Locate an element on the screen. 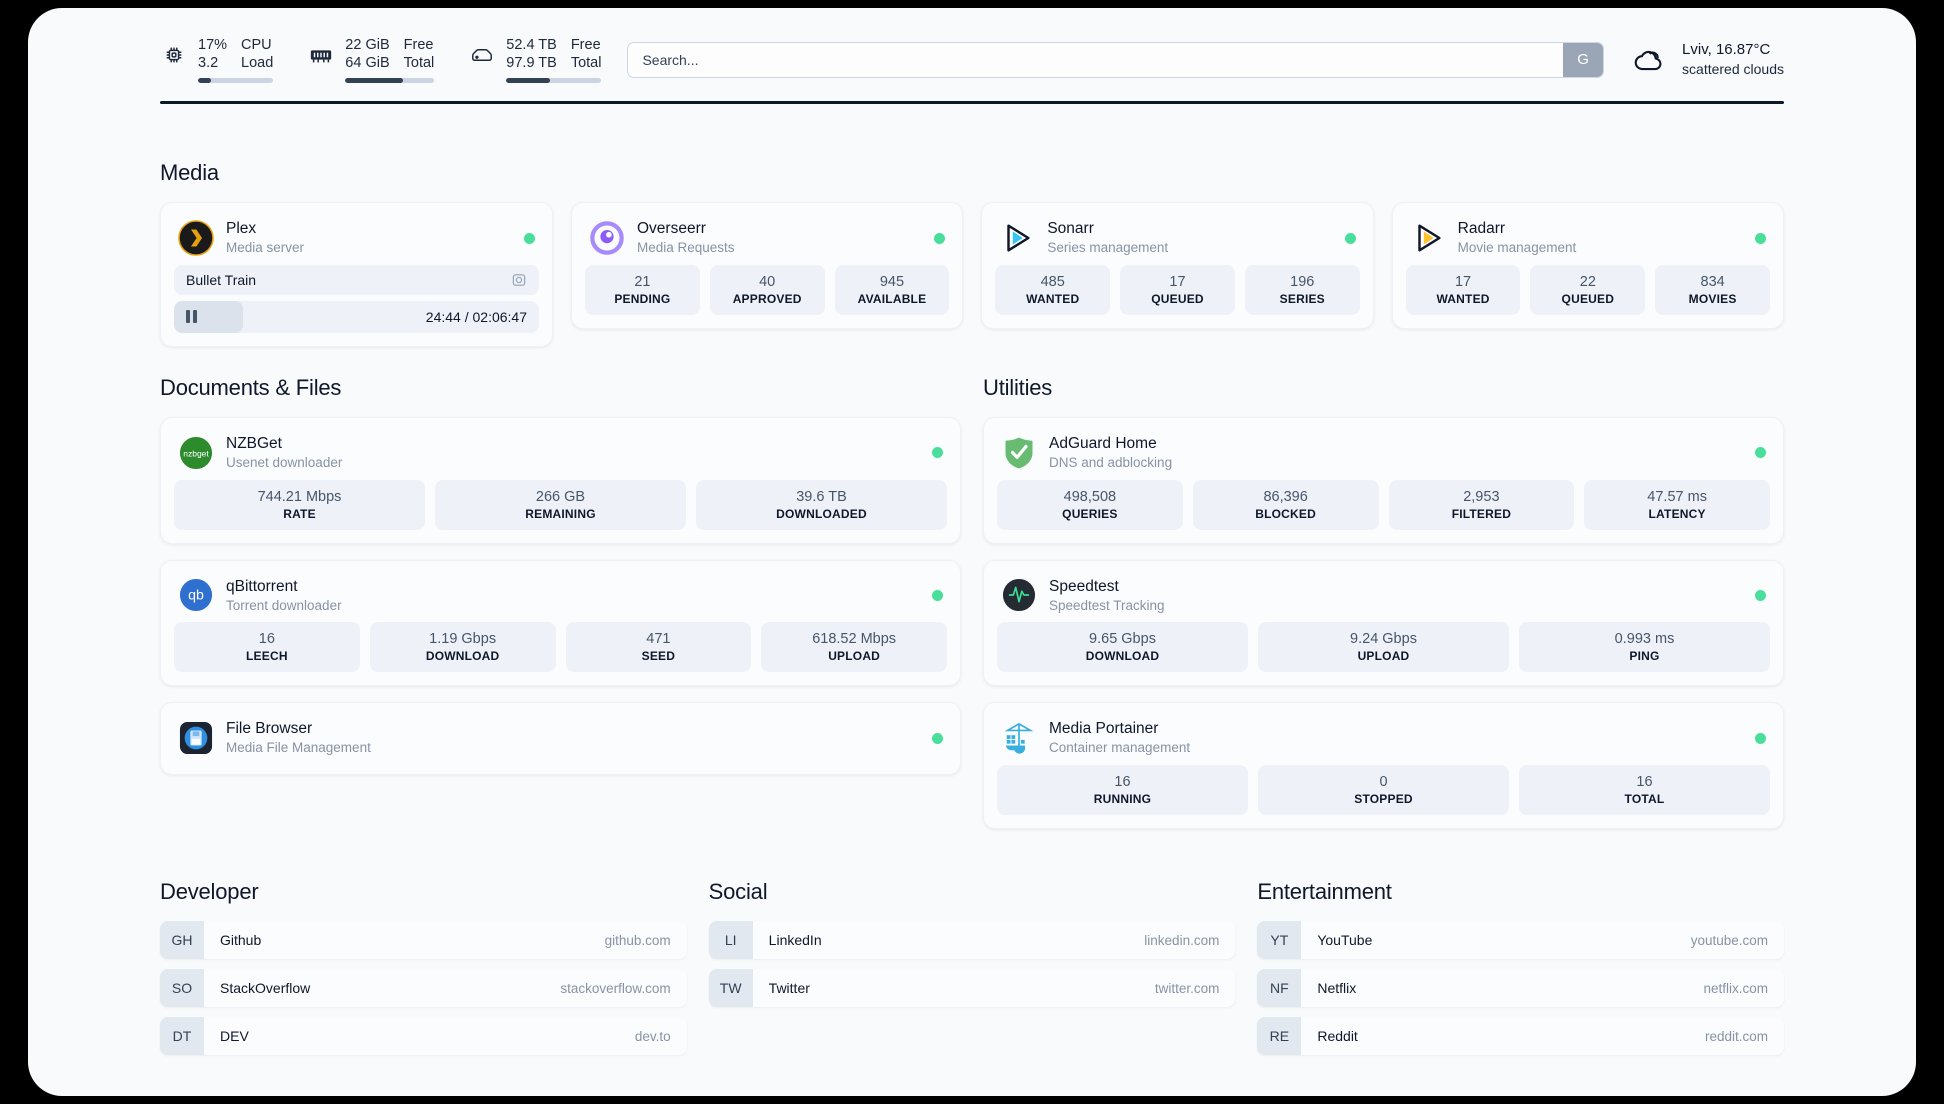 The image size is (1944, 1104). stat-value: 40 is located at coordinates (767, 281).